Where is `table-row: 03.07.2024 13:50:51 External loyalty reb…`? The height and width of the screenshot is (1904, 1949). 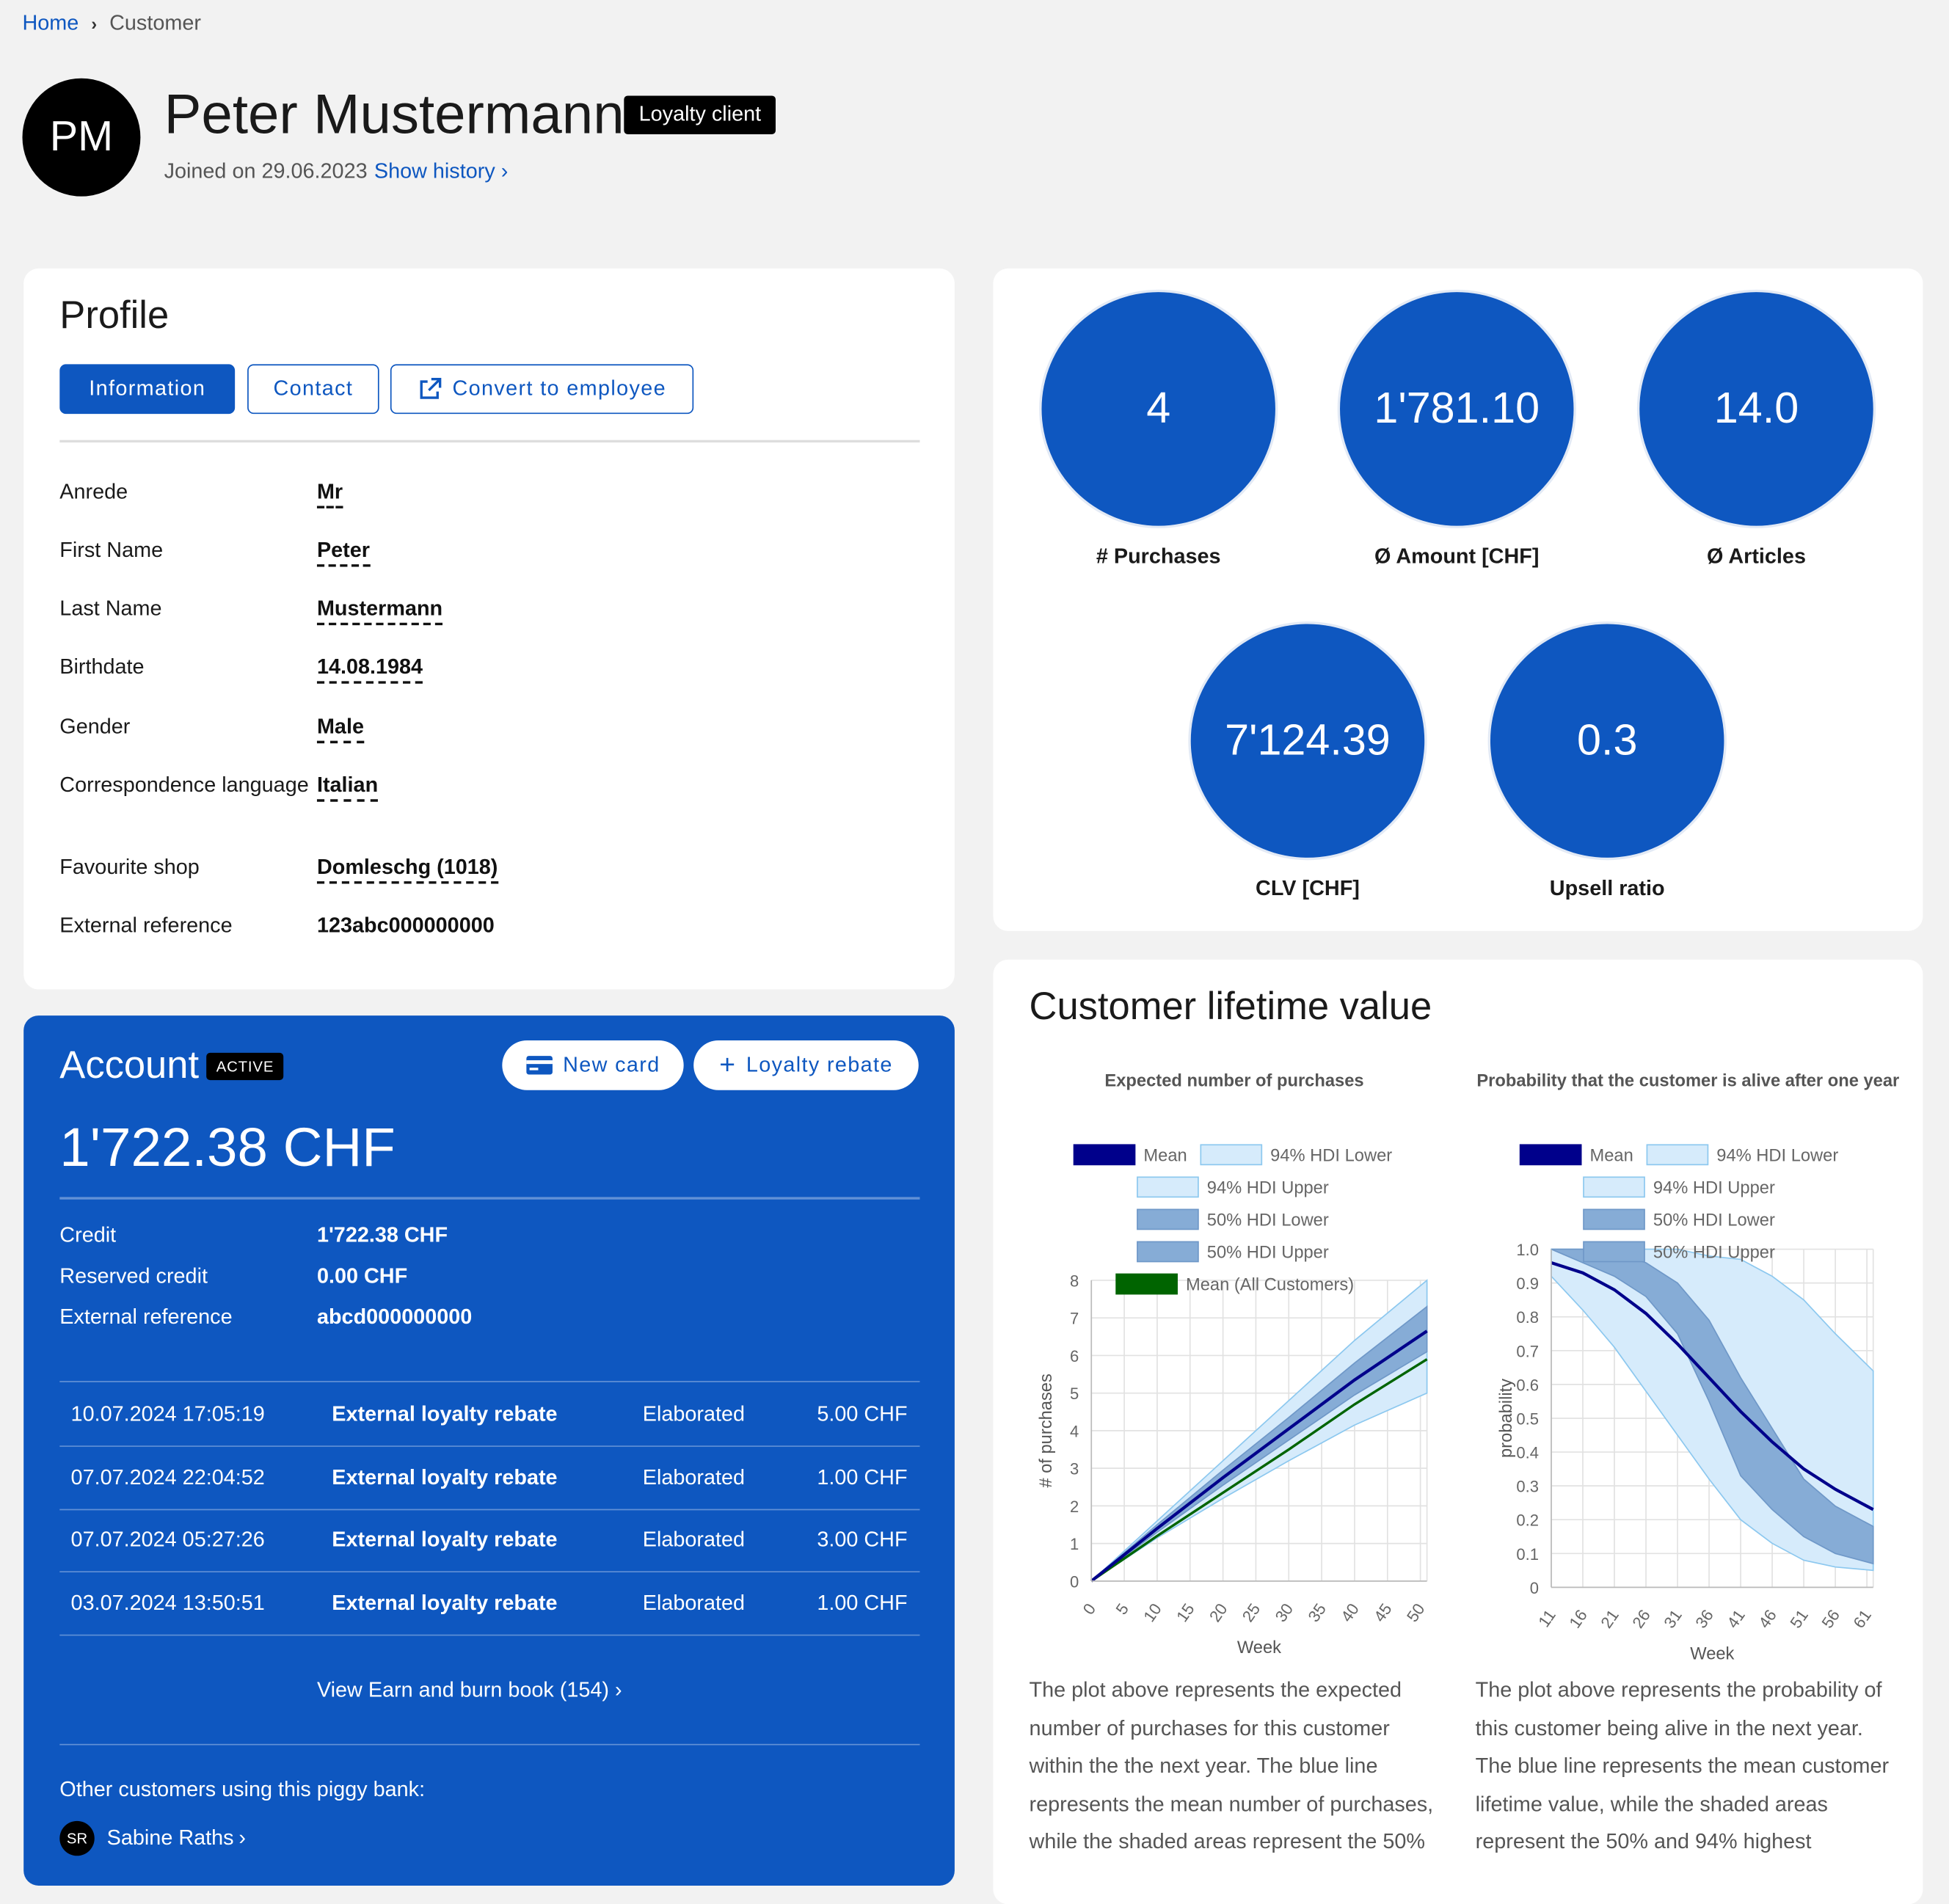 table-row: 03.07.2024 13:50:51 External loyalty reb… is located at coordinates (489, 1604).